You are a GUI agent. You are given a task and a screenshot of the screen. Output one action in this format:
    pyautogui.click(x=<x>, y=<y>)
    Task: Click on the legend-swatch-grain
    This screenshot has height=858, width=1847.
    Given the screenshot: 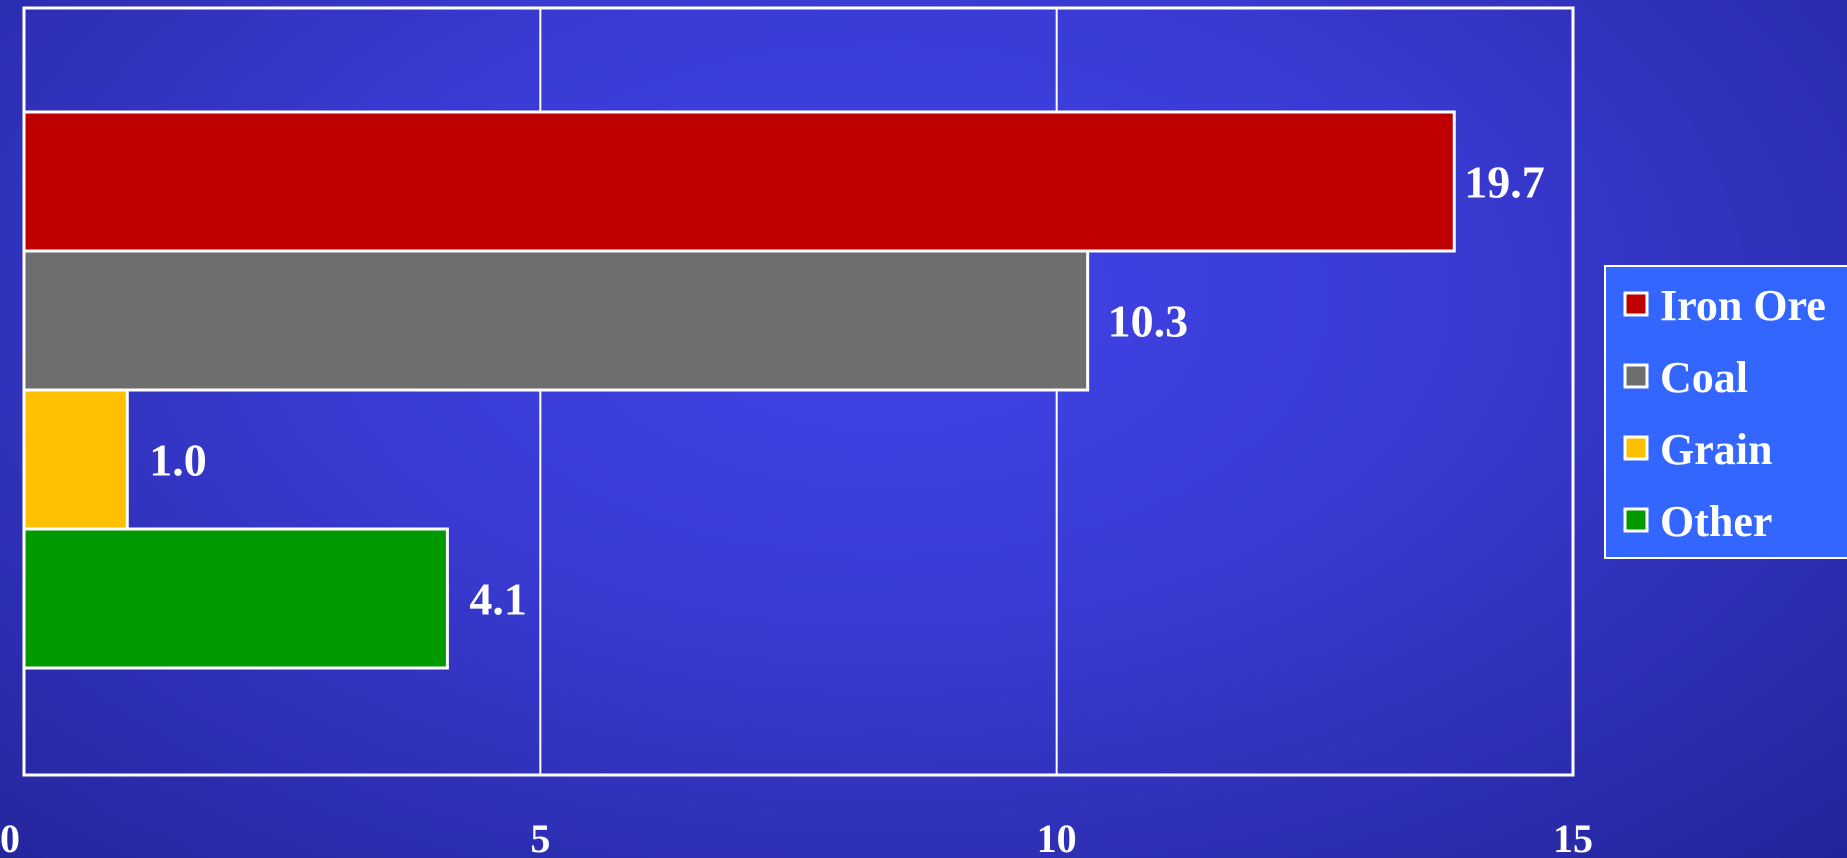 What is the action you would take?
    pyautogui.click(x=1636, y=448)
    